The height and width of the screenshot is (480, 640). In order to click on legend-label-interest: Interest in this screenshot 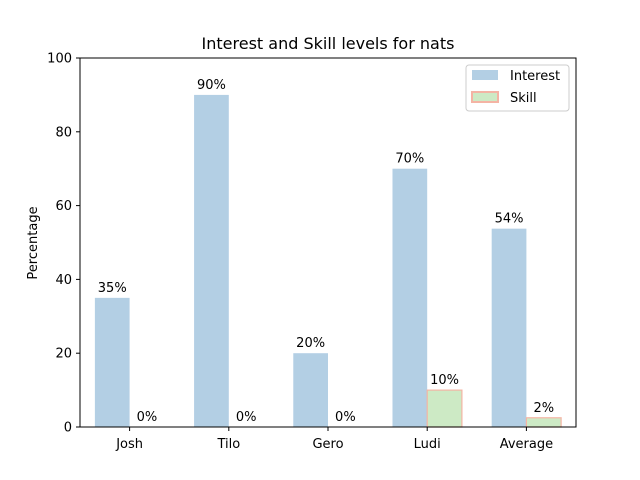, I will do `click(535, 76)`.